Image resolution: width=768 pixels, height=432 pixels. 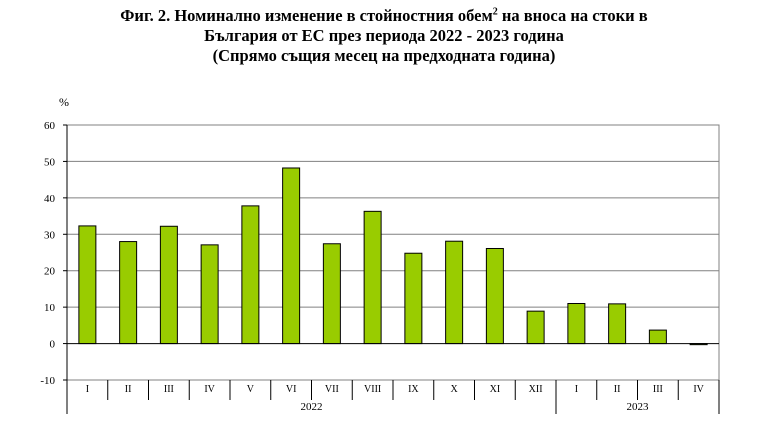 I want to click on x-tick-label: VI, so click(x=291, y=389).